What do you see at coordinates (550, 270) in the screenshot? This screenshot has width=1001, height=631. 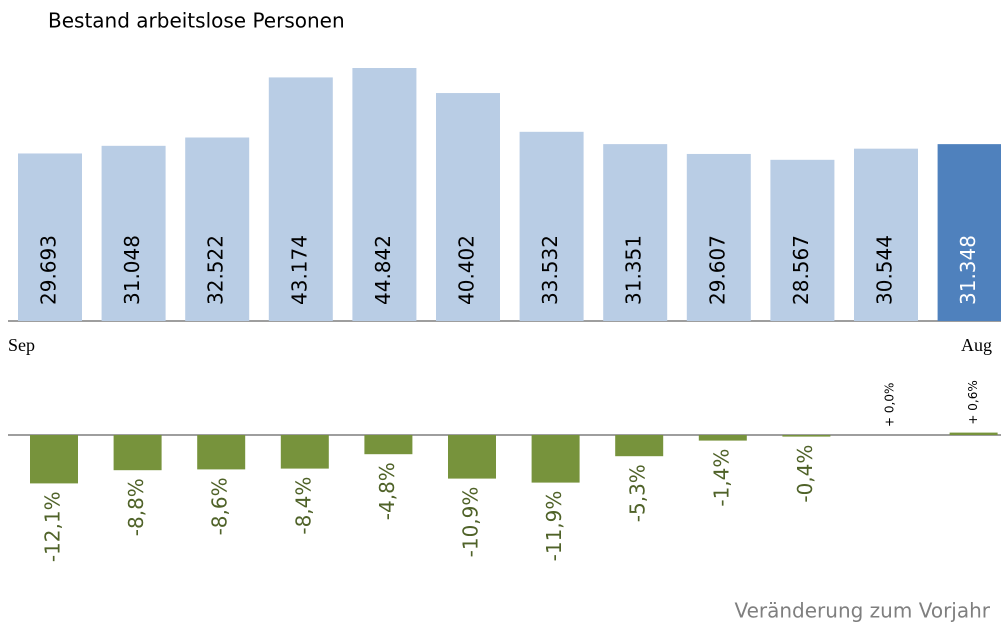 I see `bar-label: 33.532` at bounding box center [550, 270].